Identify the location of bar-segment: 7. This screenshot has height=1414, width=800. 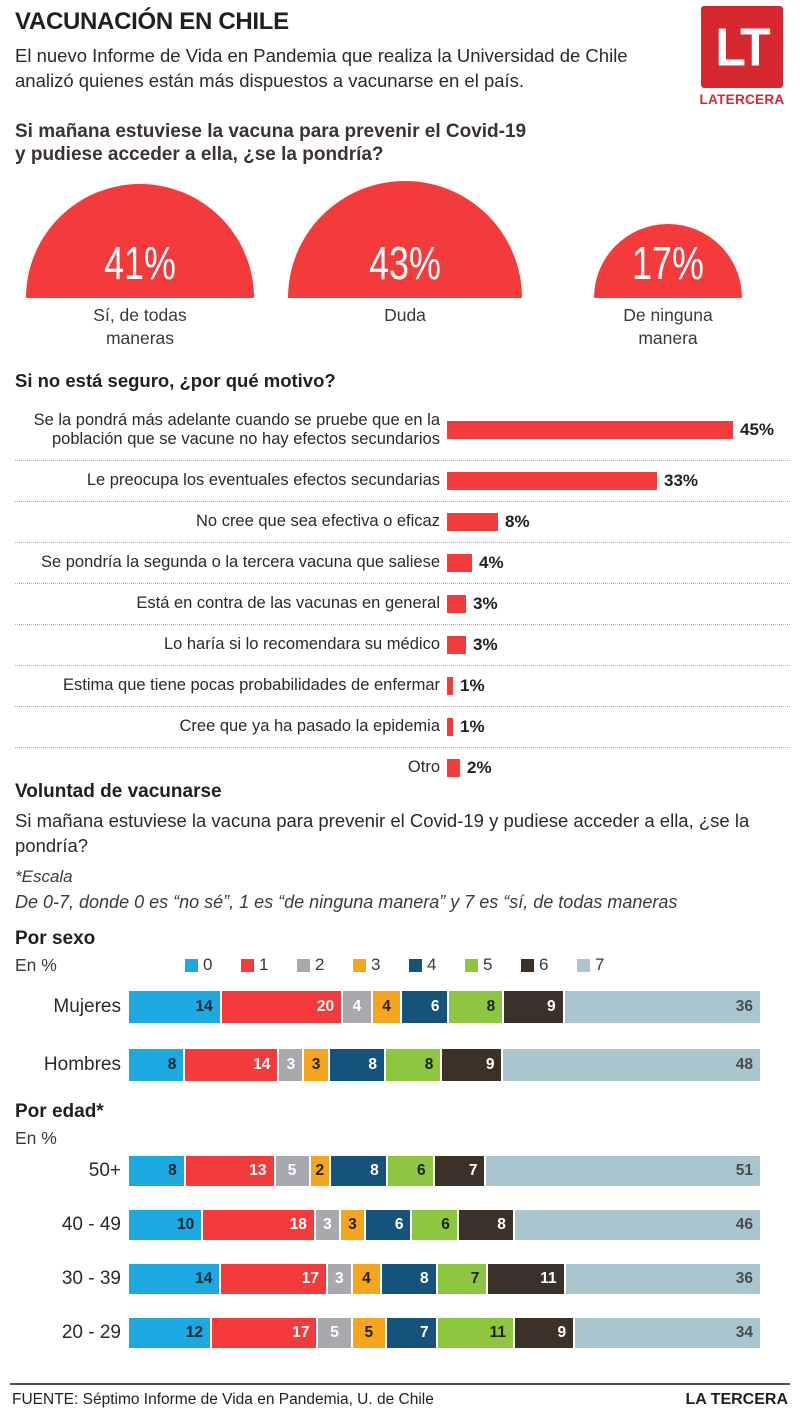
(460, 1171).